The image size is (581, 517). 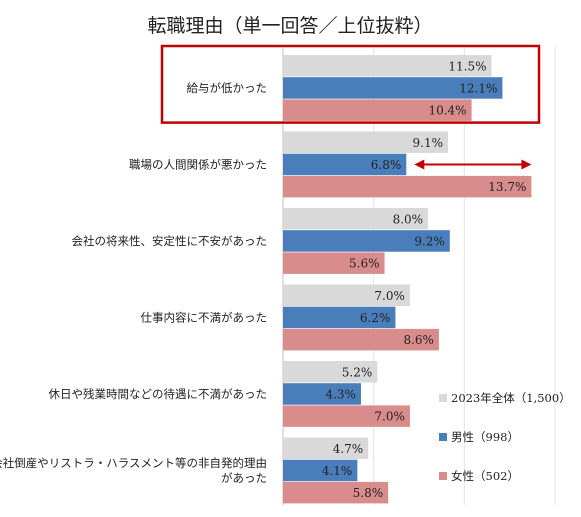 I want to click on legend-label: 男性（998）, so click(x=485, y=437).